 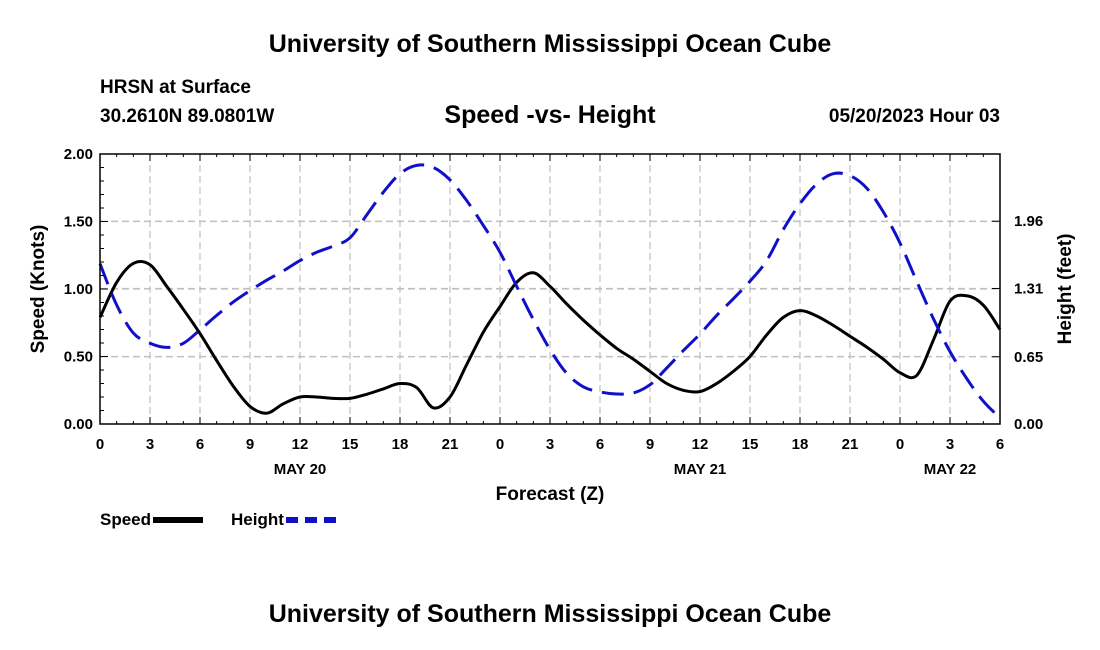 What do you see at coordinates (550, 494) in the screenshot?
I see `x-axis-title: Forecast (Z)` at bounding box center [550, 494].